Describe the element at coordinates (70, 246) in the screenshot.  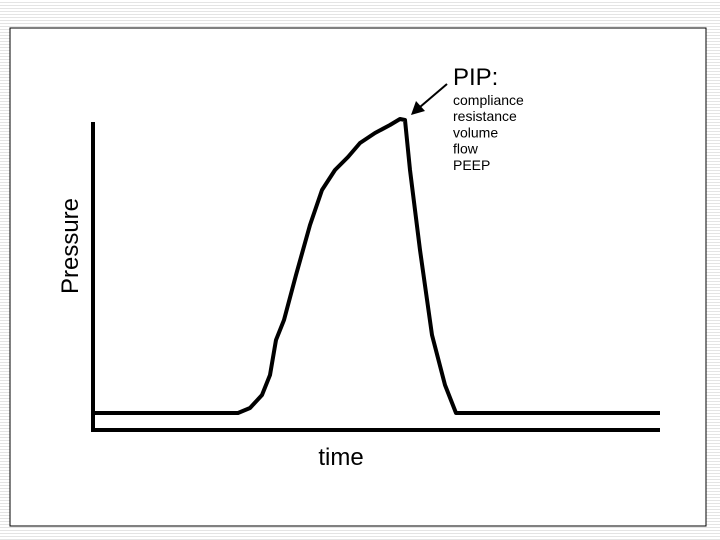
I see `y-axis-label: Pressure` at that location.